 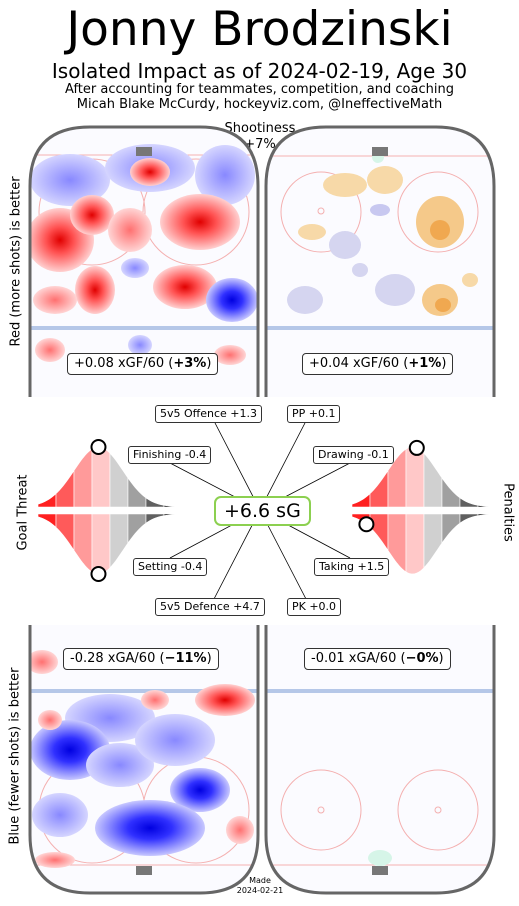 What do you see at coordinates (380, 262) in the screenshot?
I see `offence-pp-rink` at bounding box center [380, 262].